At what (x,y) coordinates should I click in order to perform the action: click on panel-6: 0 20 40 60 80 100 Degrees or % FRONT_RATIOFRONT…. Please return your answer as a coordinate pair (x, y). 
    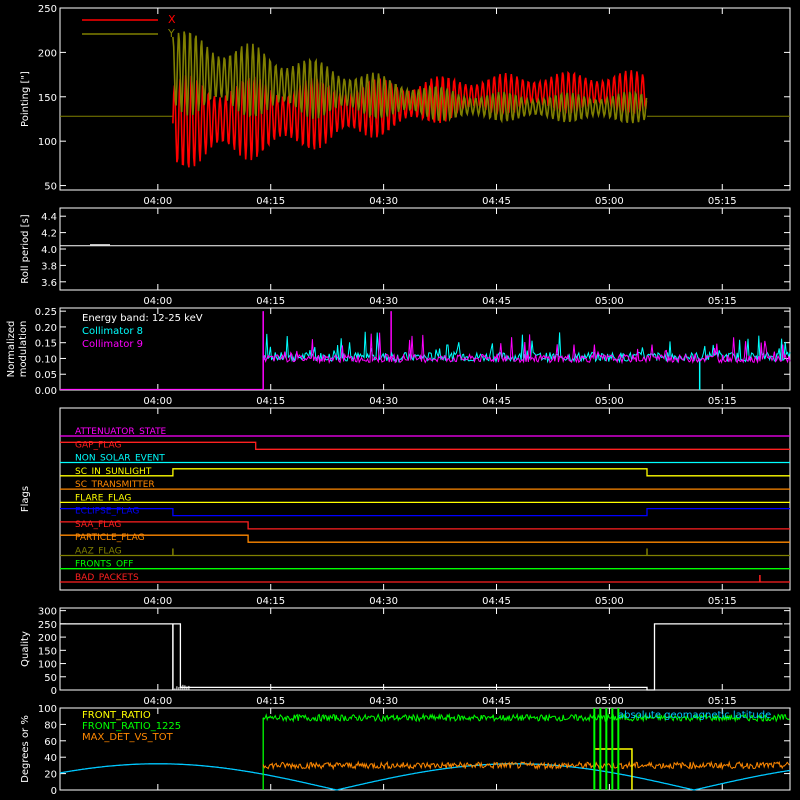
    Looking at the image, I should click on (405, 750).